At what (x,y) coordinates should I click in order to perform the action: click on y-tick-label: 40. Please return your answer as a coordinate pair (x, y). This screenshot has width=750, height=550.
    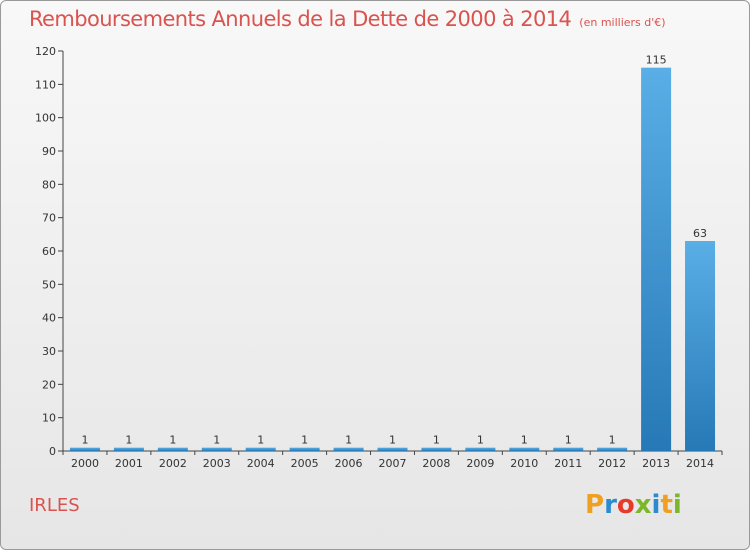
    Looking at the image, I should click on (49, 318).